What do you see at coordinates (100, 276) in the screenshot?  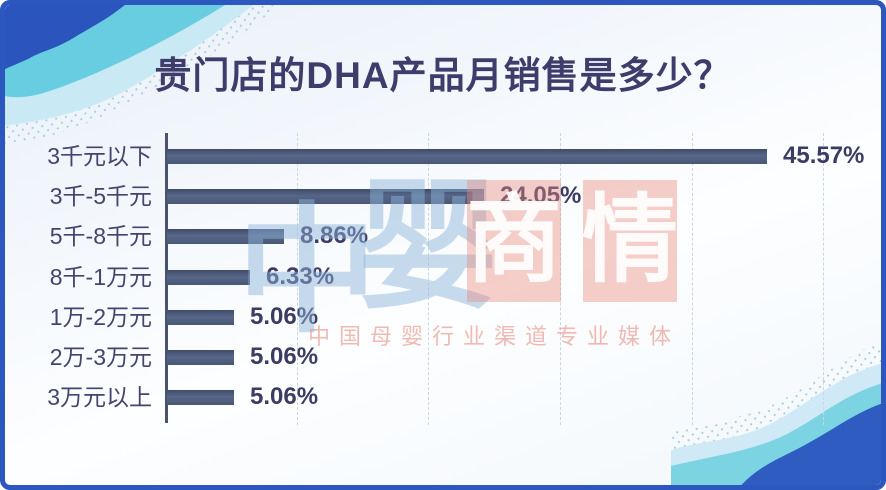 I see `category-label: 8千-1万元` at bounding box center [100, 276].